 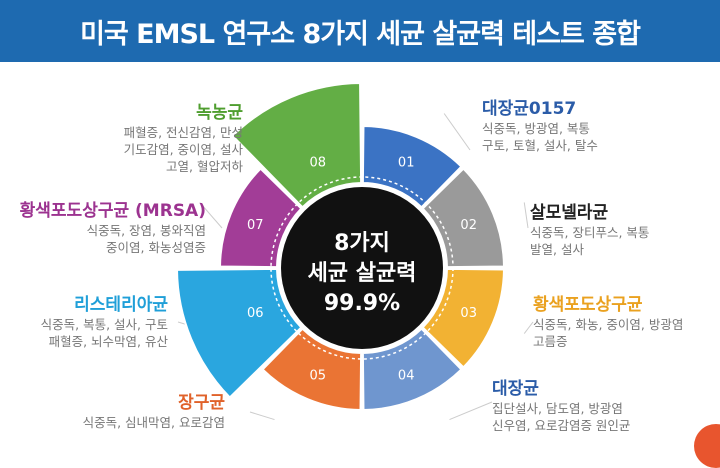 What do you see at coordinates (406, 376) in the screenshot?
I see `segment-number-04: 04` at bounding box center [406, 376].